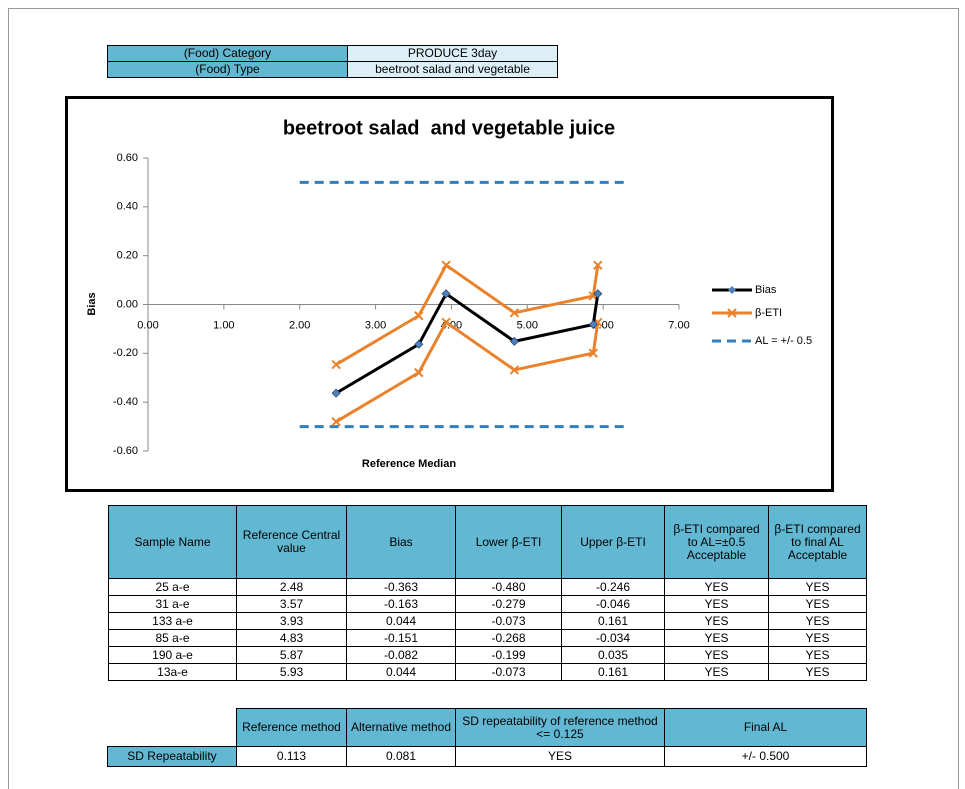  I want to click on cell: Sample Name, so click(172, 542).